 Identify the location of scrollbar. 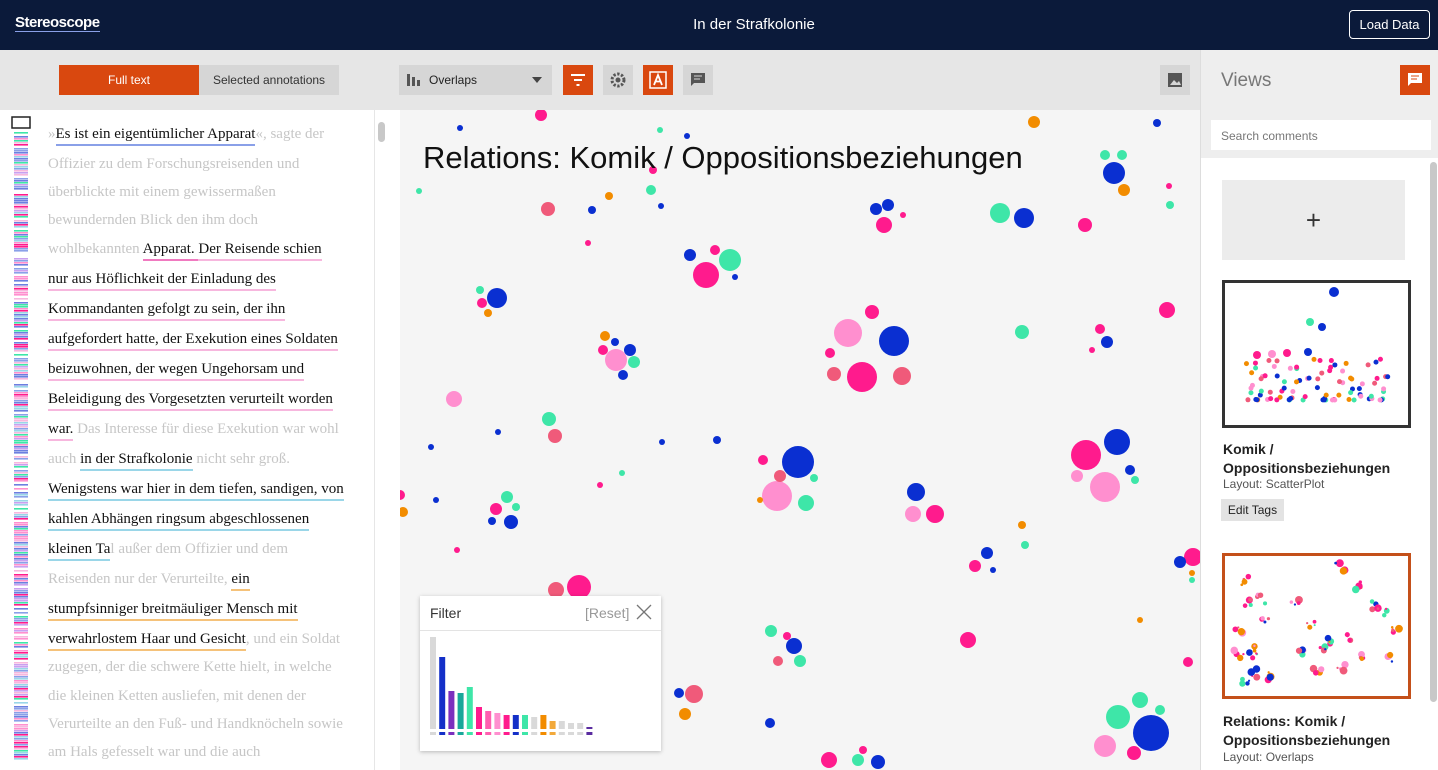
(381, 132).